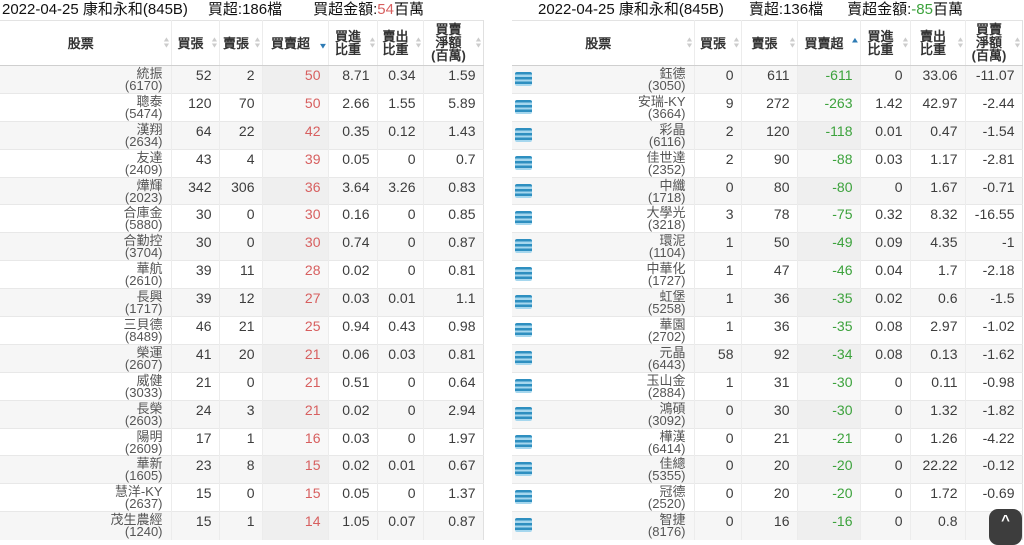 The image size is (1024, 545). What do you see at coordinates (667, 141) in the screenshot?
I see `stock-code: (6116)` at bounding box center [667, 141].